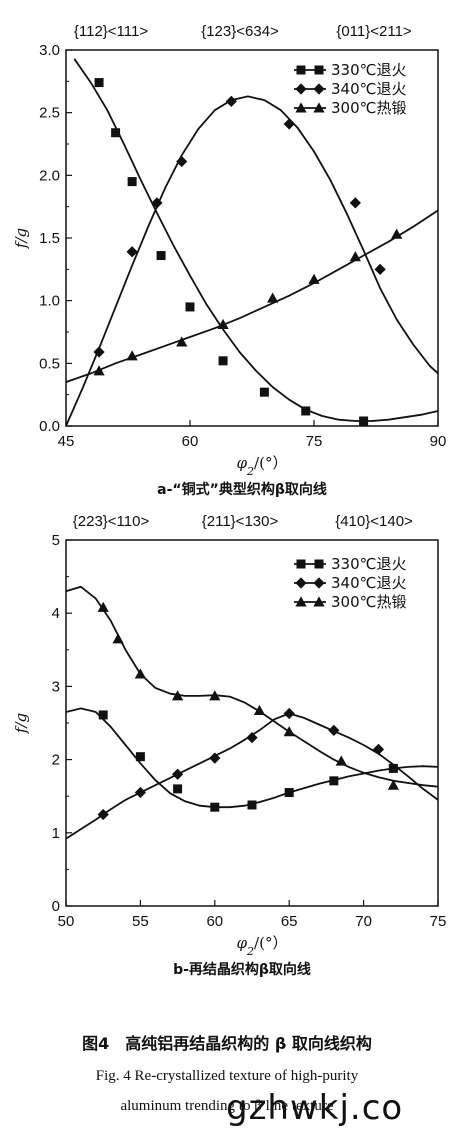 The height and width of the screenshot is (1140, 454). I want to click on chart-b-series-line-triangle, so click(252, 686).